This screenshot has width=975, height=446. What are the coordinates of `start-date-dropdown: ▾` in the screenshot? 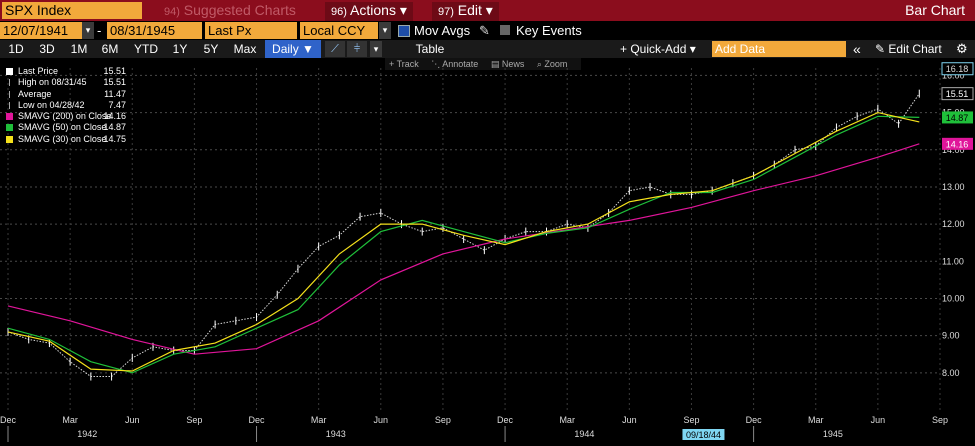 It's located at (88, 30).